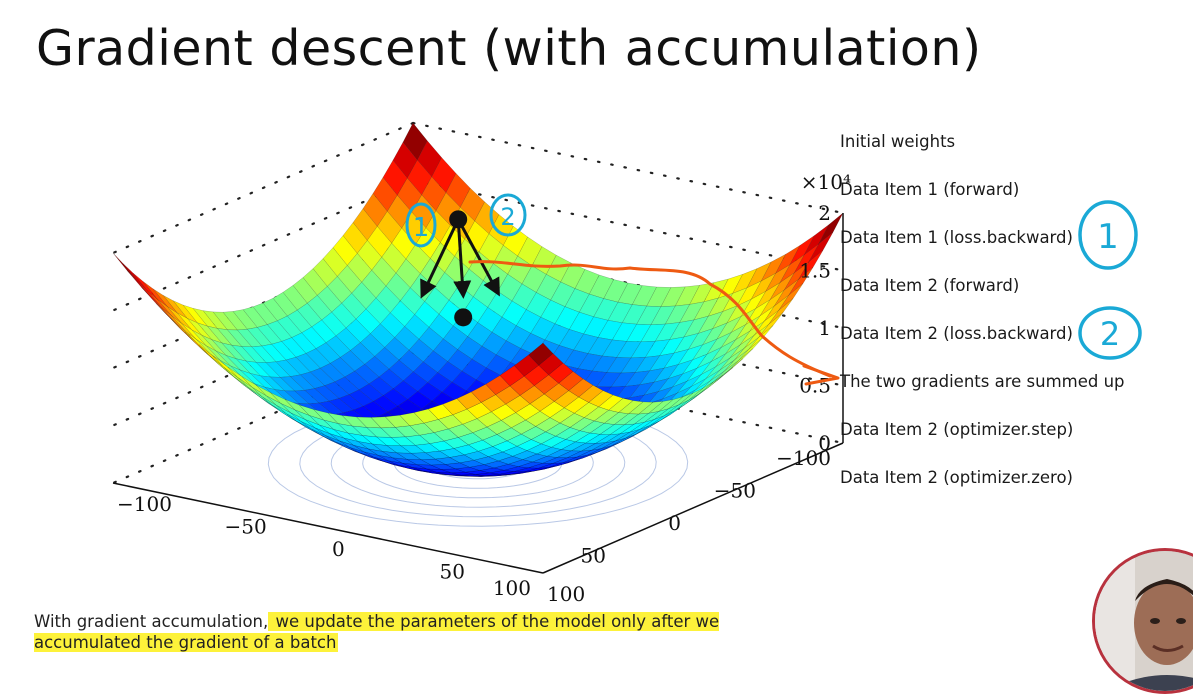  What do you see at coordinates (982, 381) in the screenshot?
I see `step-gradients-summed: The two gradients are summed up` at bounding box center [982, 381].